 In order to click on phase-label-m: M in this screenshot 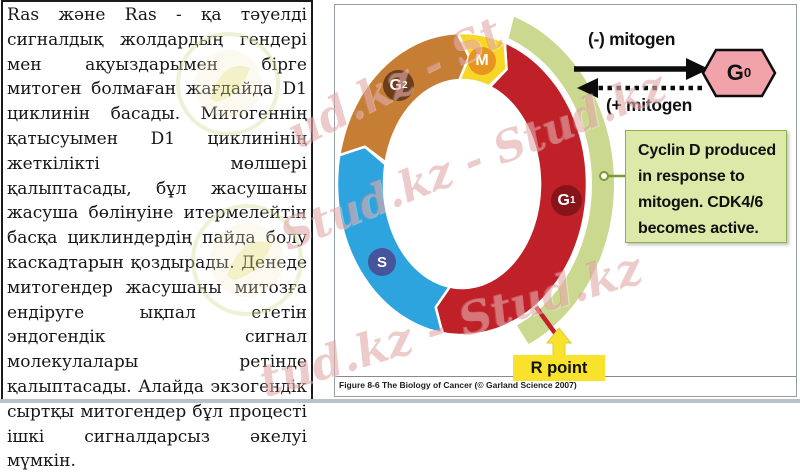, I will do `click(482, 60)`.